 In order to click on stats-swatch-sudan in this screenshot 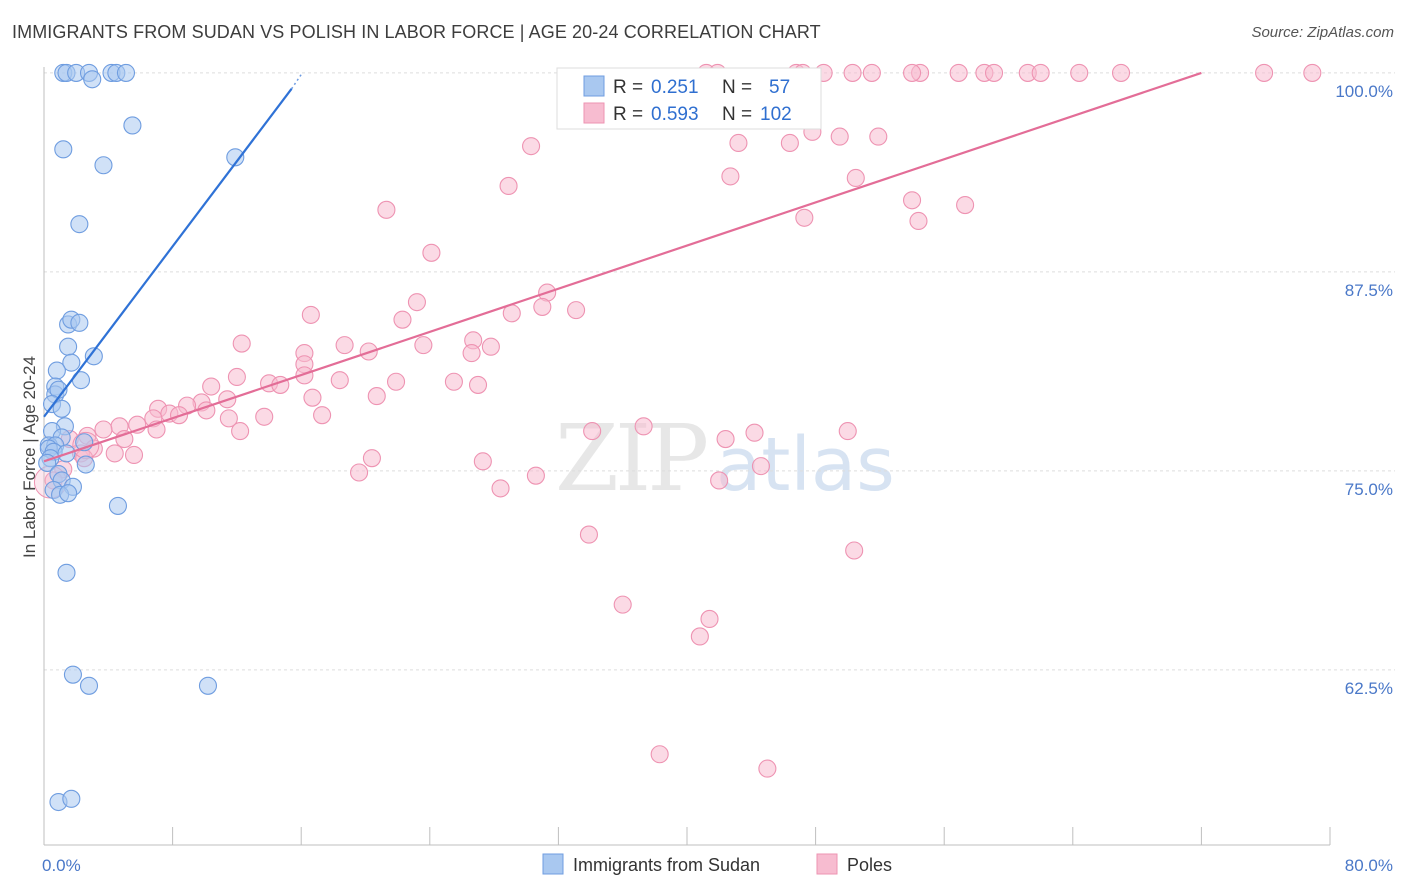, I will do `click(594, 86)`.